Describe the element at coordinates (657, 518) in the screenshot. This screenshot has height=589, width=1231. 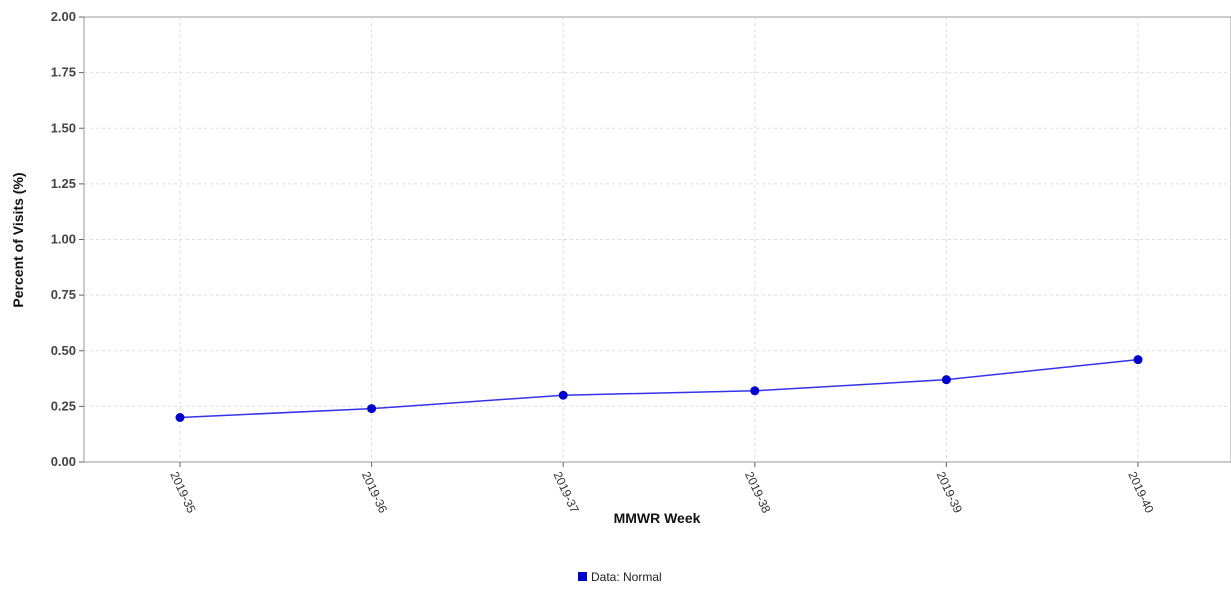
I see `x-axis-title: MMWR Week` at that location.